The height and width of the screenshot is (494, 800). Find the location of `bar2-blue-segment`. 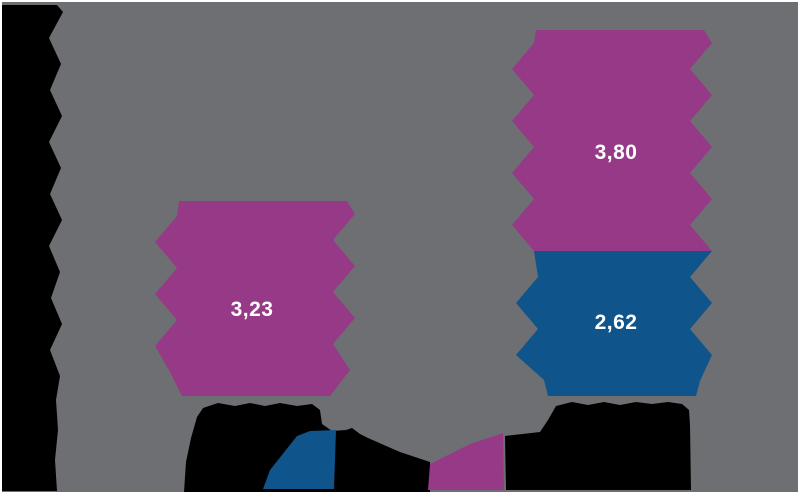

bar2-blue-segment is located at coordinates (614, 323).